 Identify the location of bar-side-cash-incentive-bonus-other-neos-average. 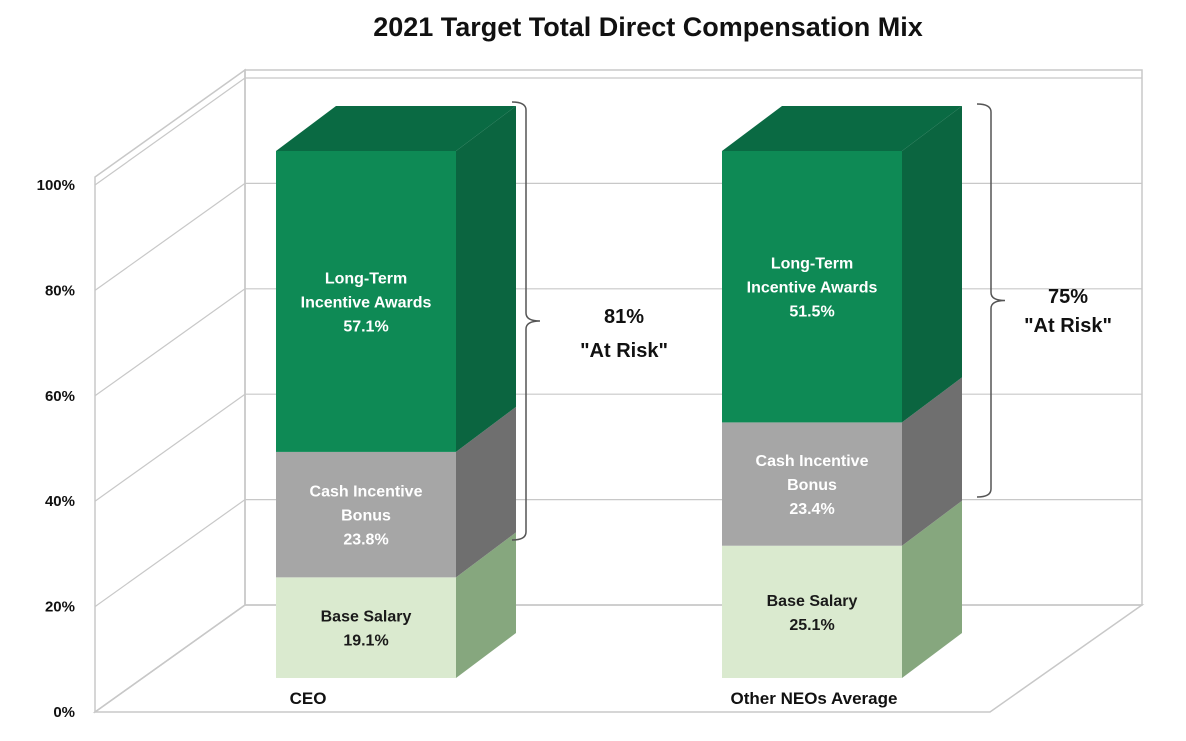
(932, 461).